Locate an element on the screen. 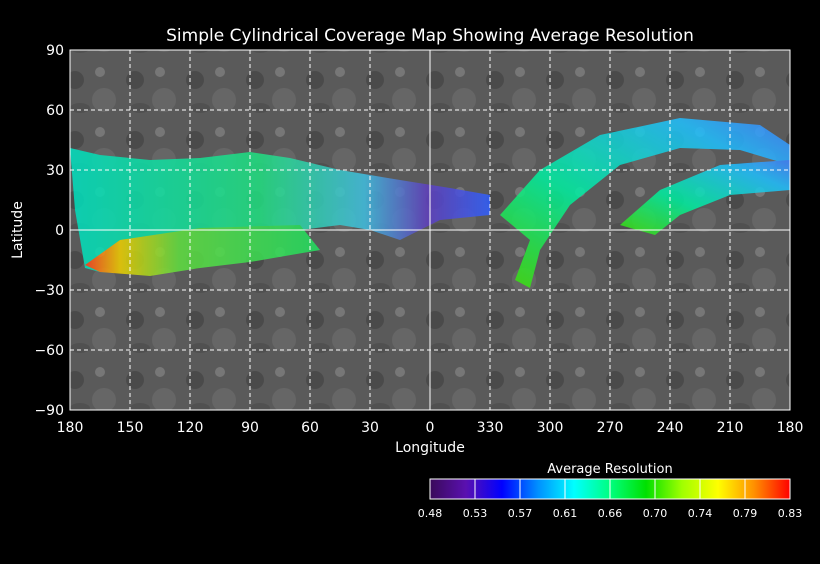  x-axis-label: Longitude is located at coordinates (430, 448).